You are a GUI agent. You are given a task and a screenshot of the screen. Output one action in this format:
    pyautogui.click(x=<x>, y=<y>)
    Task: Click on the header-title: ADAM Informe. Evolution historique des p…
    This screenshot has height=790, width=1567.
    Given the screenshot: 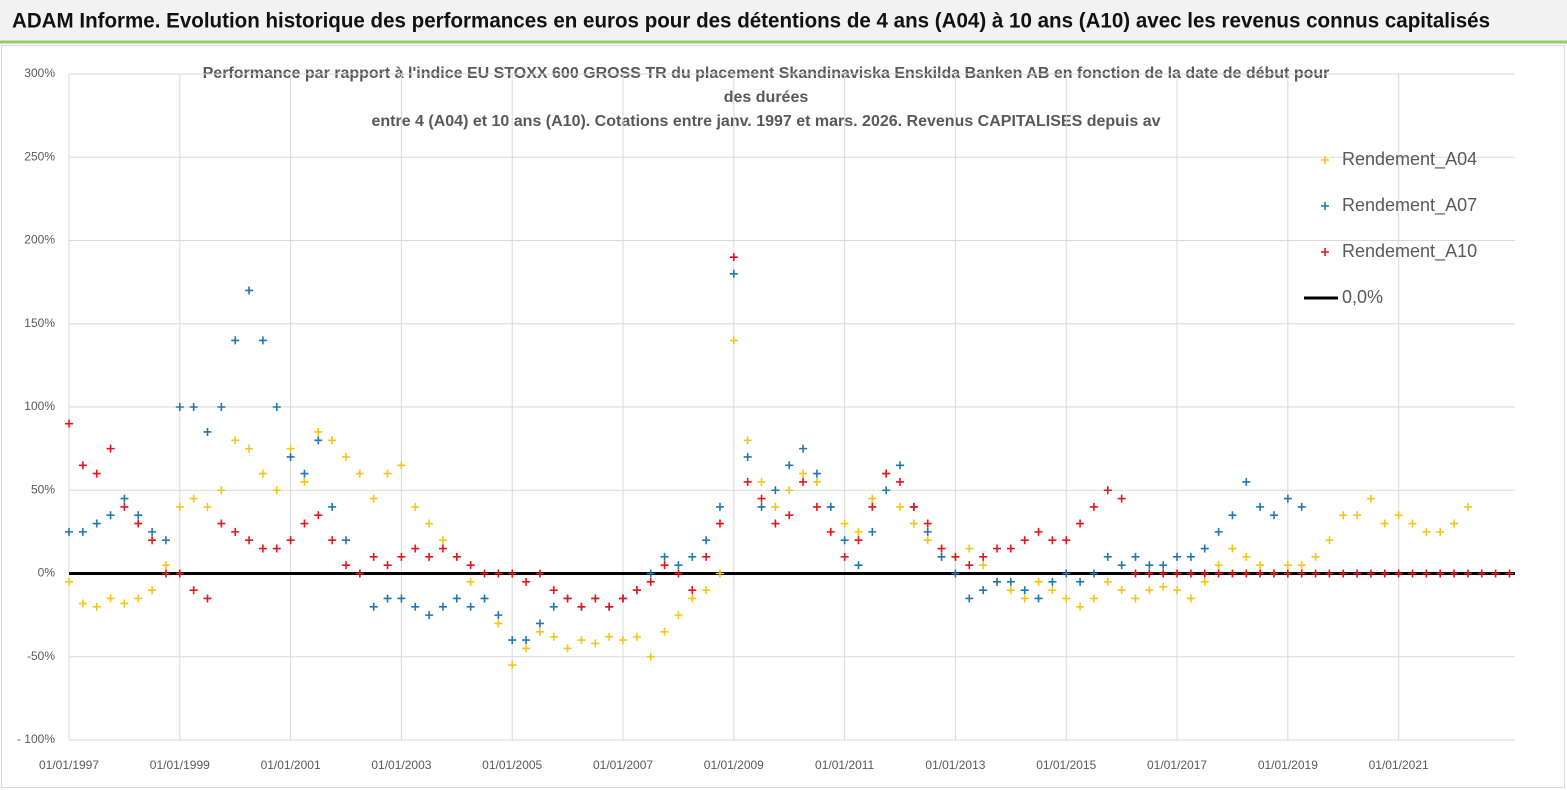 What is the action you would take?
    pyautogui.click(x=751, y=21)
    